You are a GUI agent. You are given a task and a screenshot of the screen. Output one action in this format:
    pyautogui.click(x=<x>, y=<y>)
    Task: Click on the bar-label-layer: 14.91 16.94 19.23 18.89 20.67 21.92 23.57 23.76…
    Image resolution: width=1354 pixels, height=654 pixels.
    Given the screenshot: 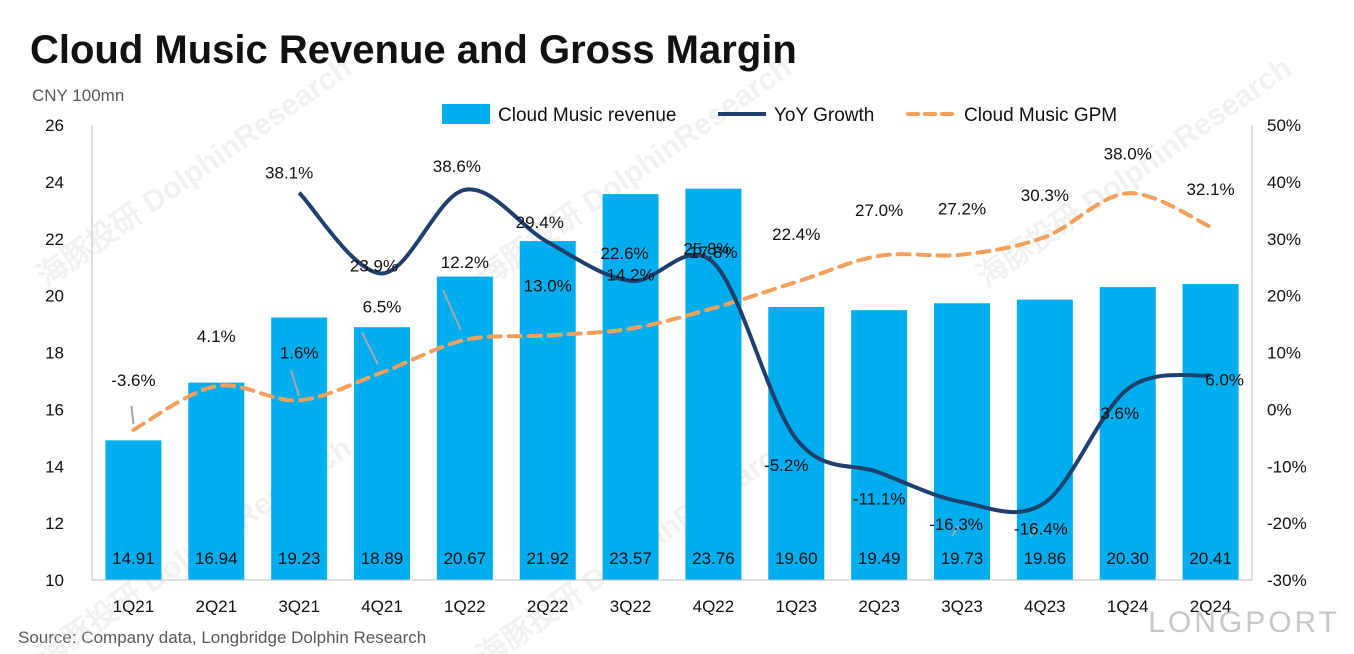 What is the action you would take?
    pyautogui.click(x=672, y=558)
    